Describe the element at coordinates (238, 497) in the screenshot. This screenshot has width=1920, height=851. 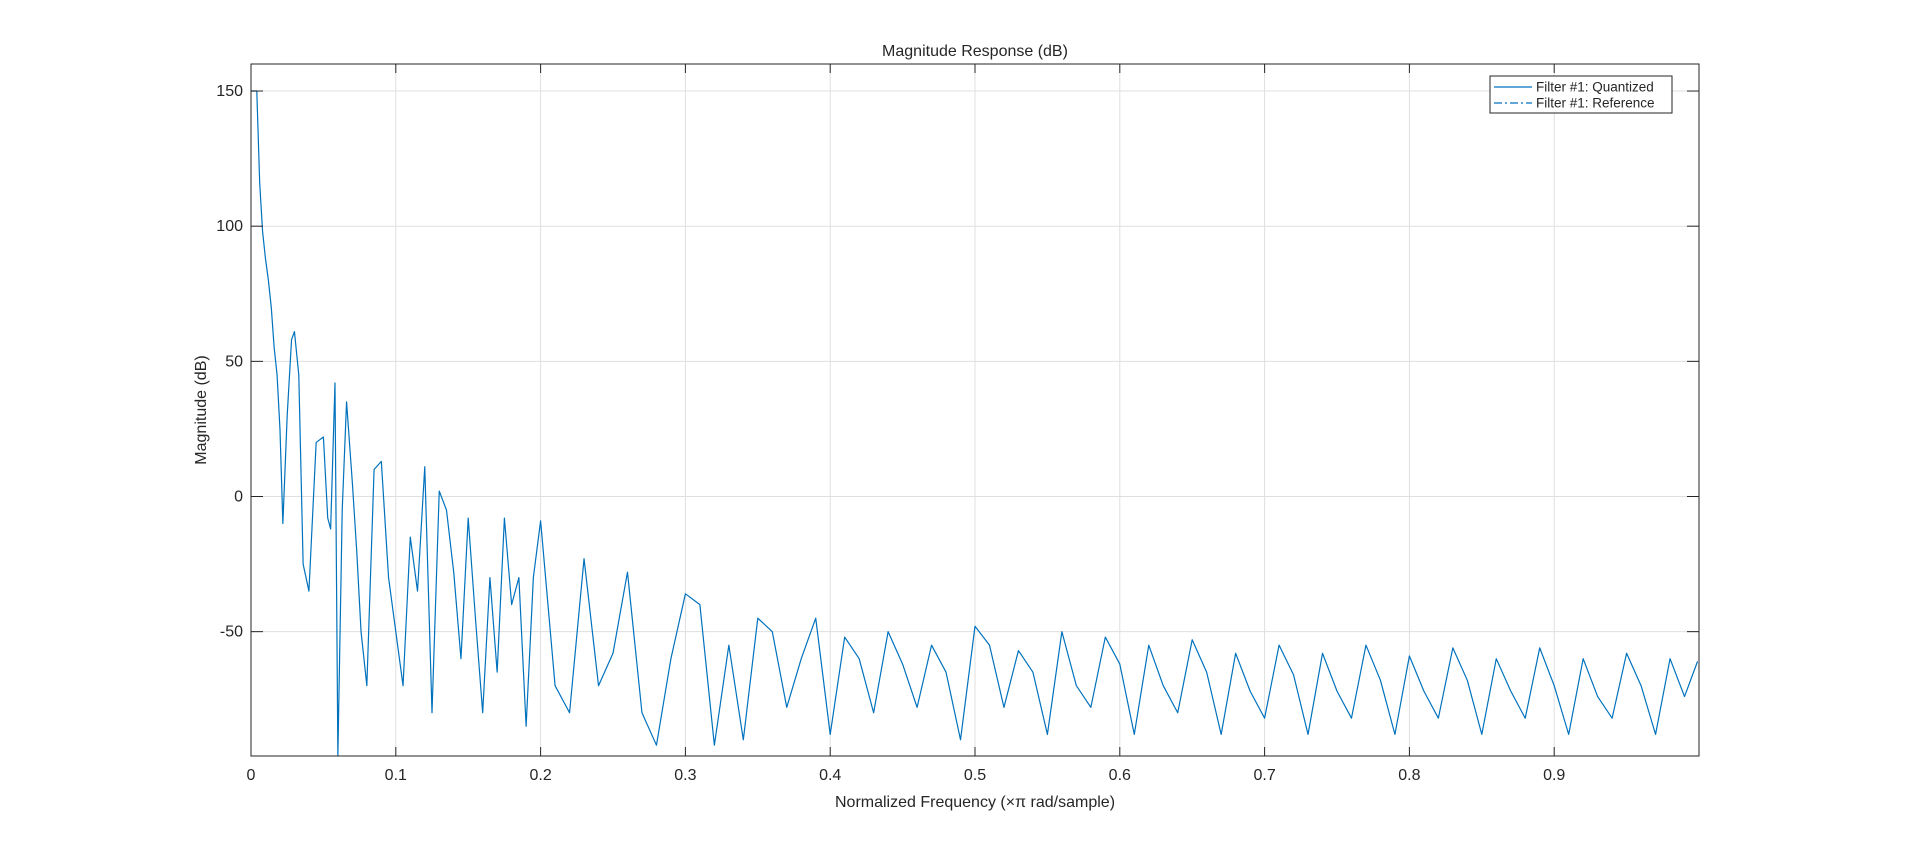
I see `y-tick-label: 0` at that location.